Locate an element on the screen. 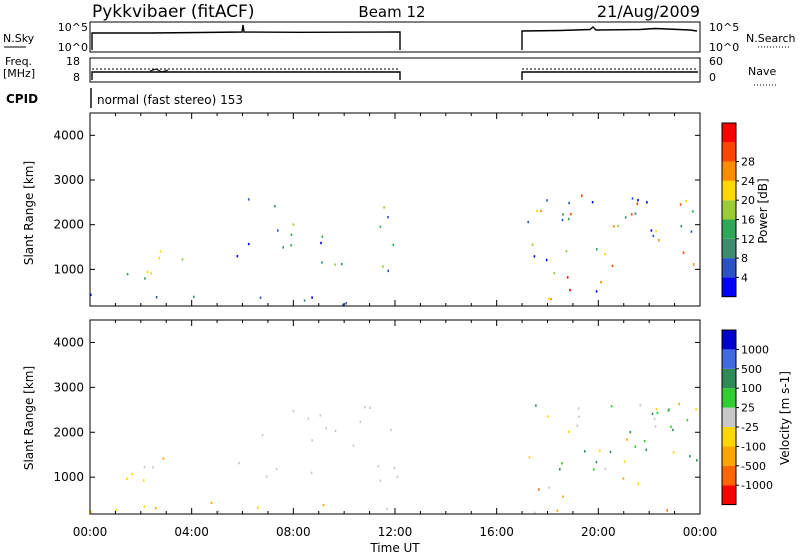 The image size is (800, 554). time-axis: 00:00 04:00 08:00 12:00 16:00 20:00 00:00 is located at coordinates (395, 532).